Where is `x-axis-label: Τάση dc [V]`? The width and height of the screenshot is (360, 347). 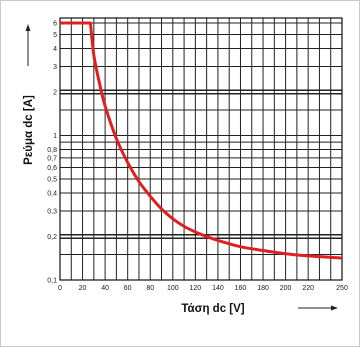 x-axis-label: Τάση dc [V] is located at coordinates (212, 309).